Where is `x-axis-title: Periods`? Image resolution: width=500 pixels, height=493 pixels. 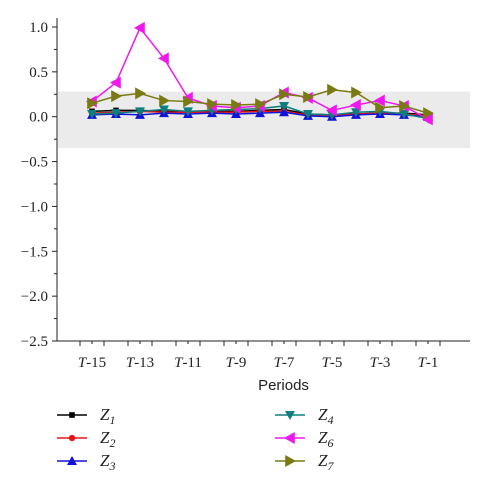
x-axis-title: Periods is located at coordinates (283, 385).